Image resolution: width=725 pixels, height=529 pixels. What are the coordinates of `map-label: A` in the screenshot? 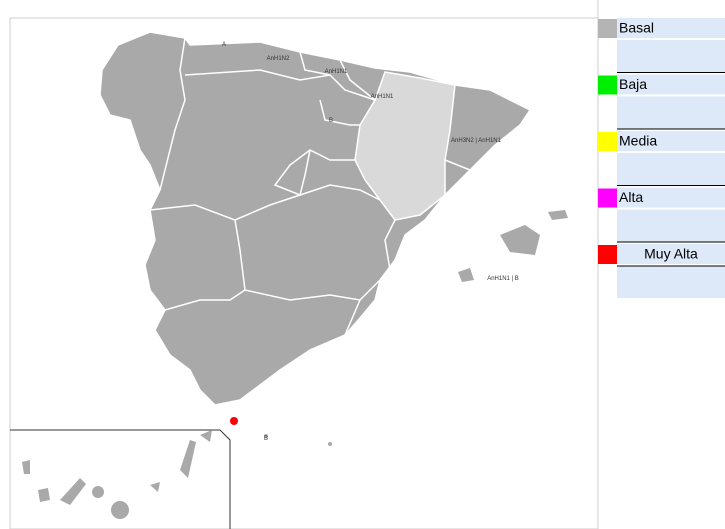 It's located at (224, 45).